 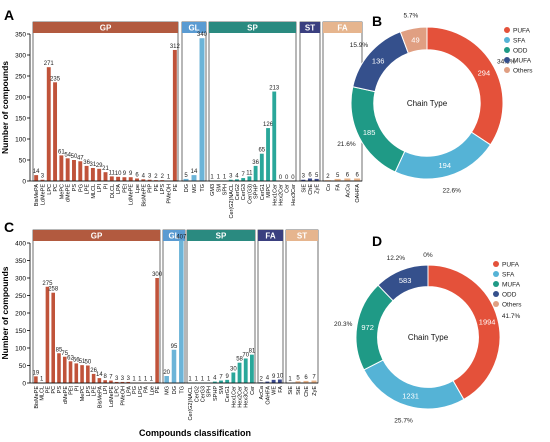 What do you see at coordinates (253, 390) in the screenshot?
I see `x-tick-label: Cer` at bounding box center [253, 390].